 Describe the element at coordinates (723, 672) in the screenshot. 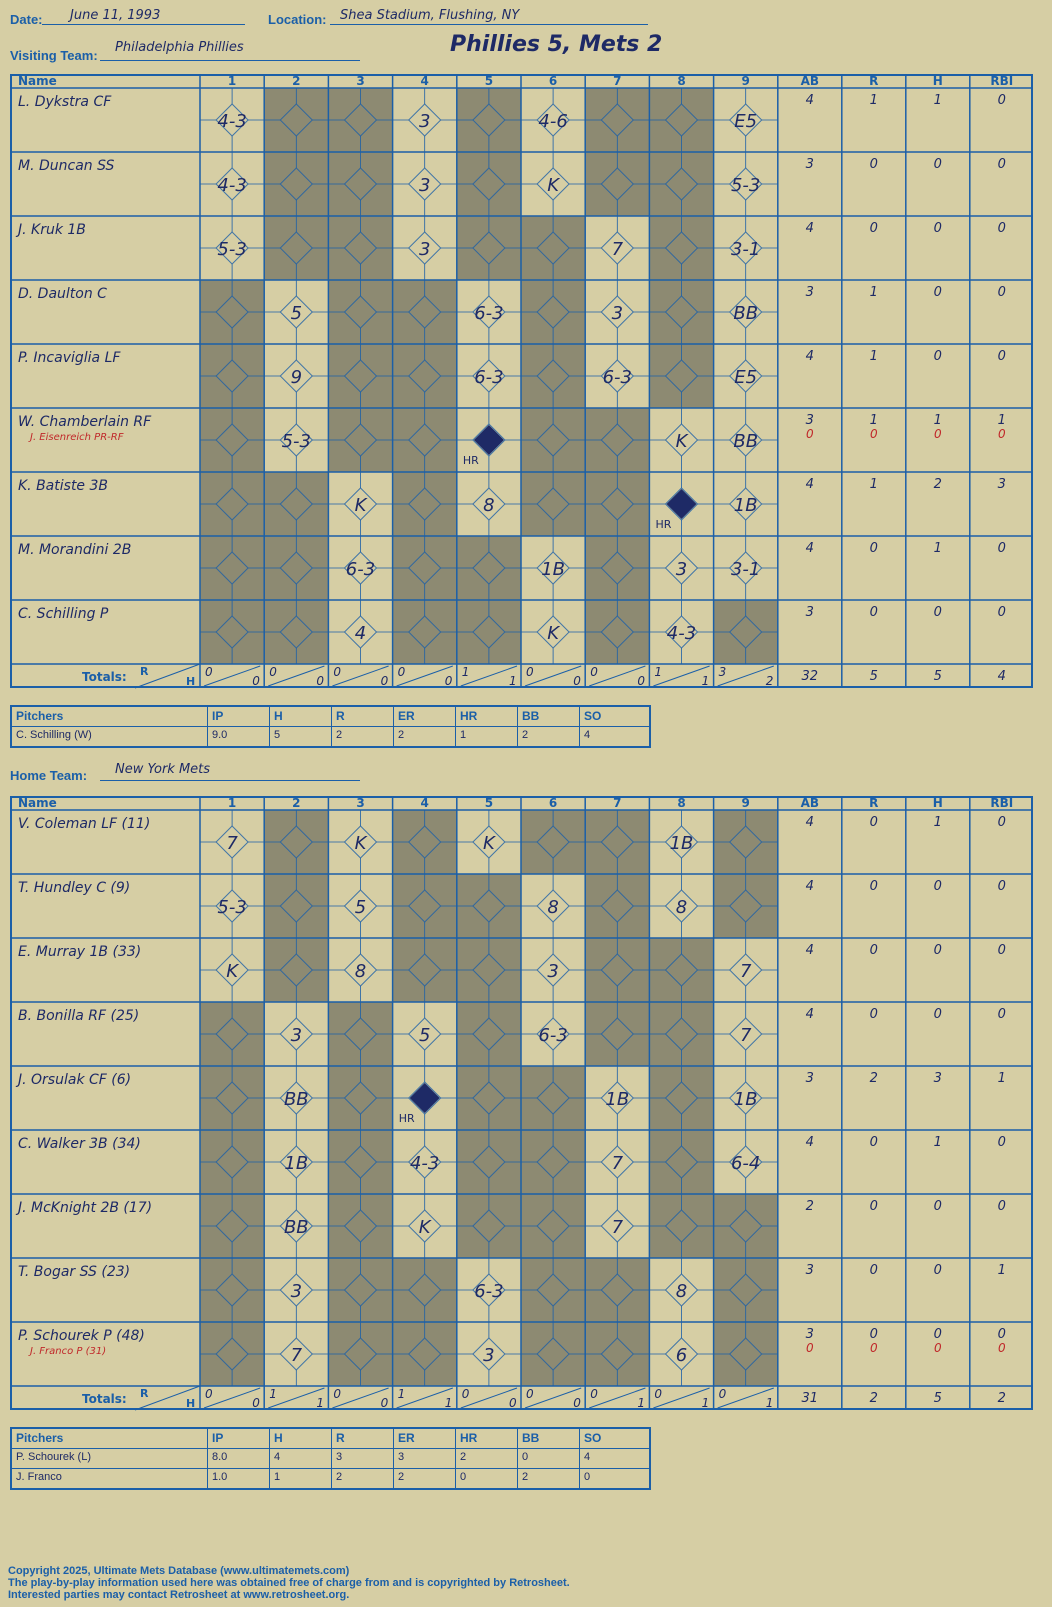

I see `inning-runs: 3` at that location.